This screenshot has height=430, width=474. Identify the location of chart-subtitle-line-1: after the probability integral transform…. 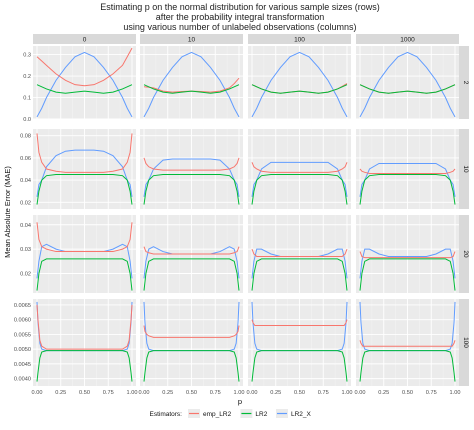
(240, 17).